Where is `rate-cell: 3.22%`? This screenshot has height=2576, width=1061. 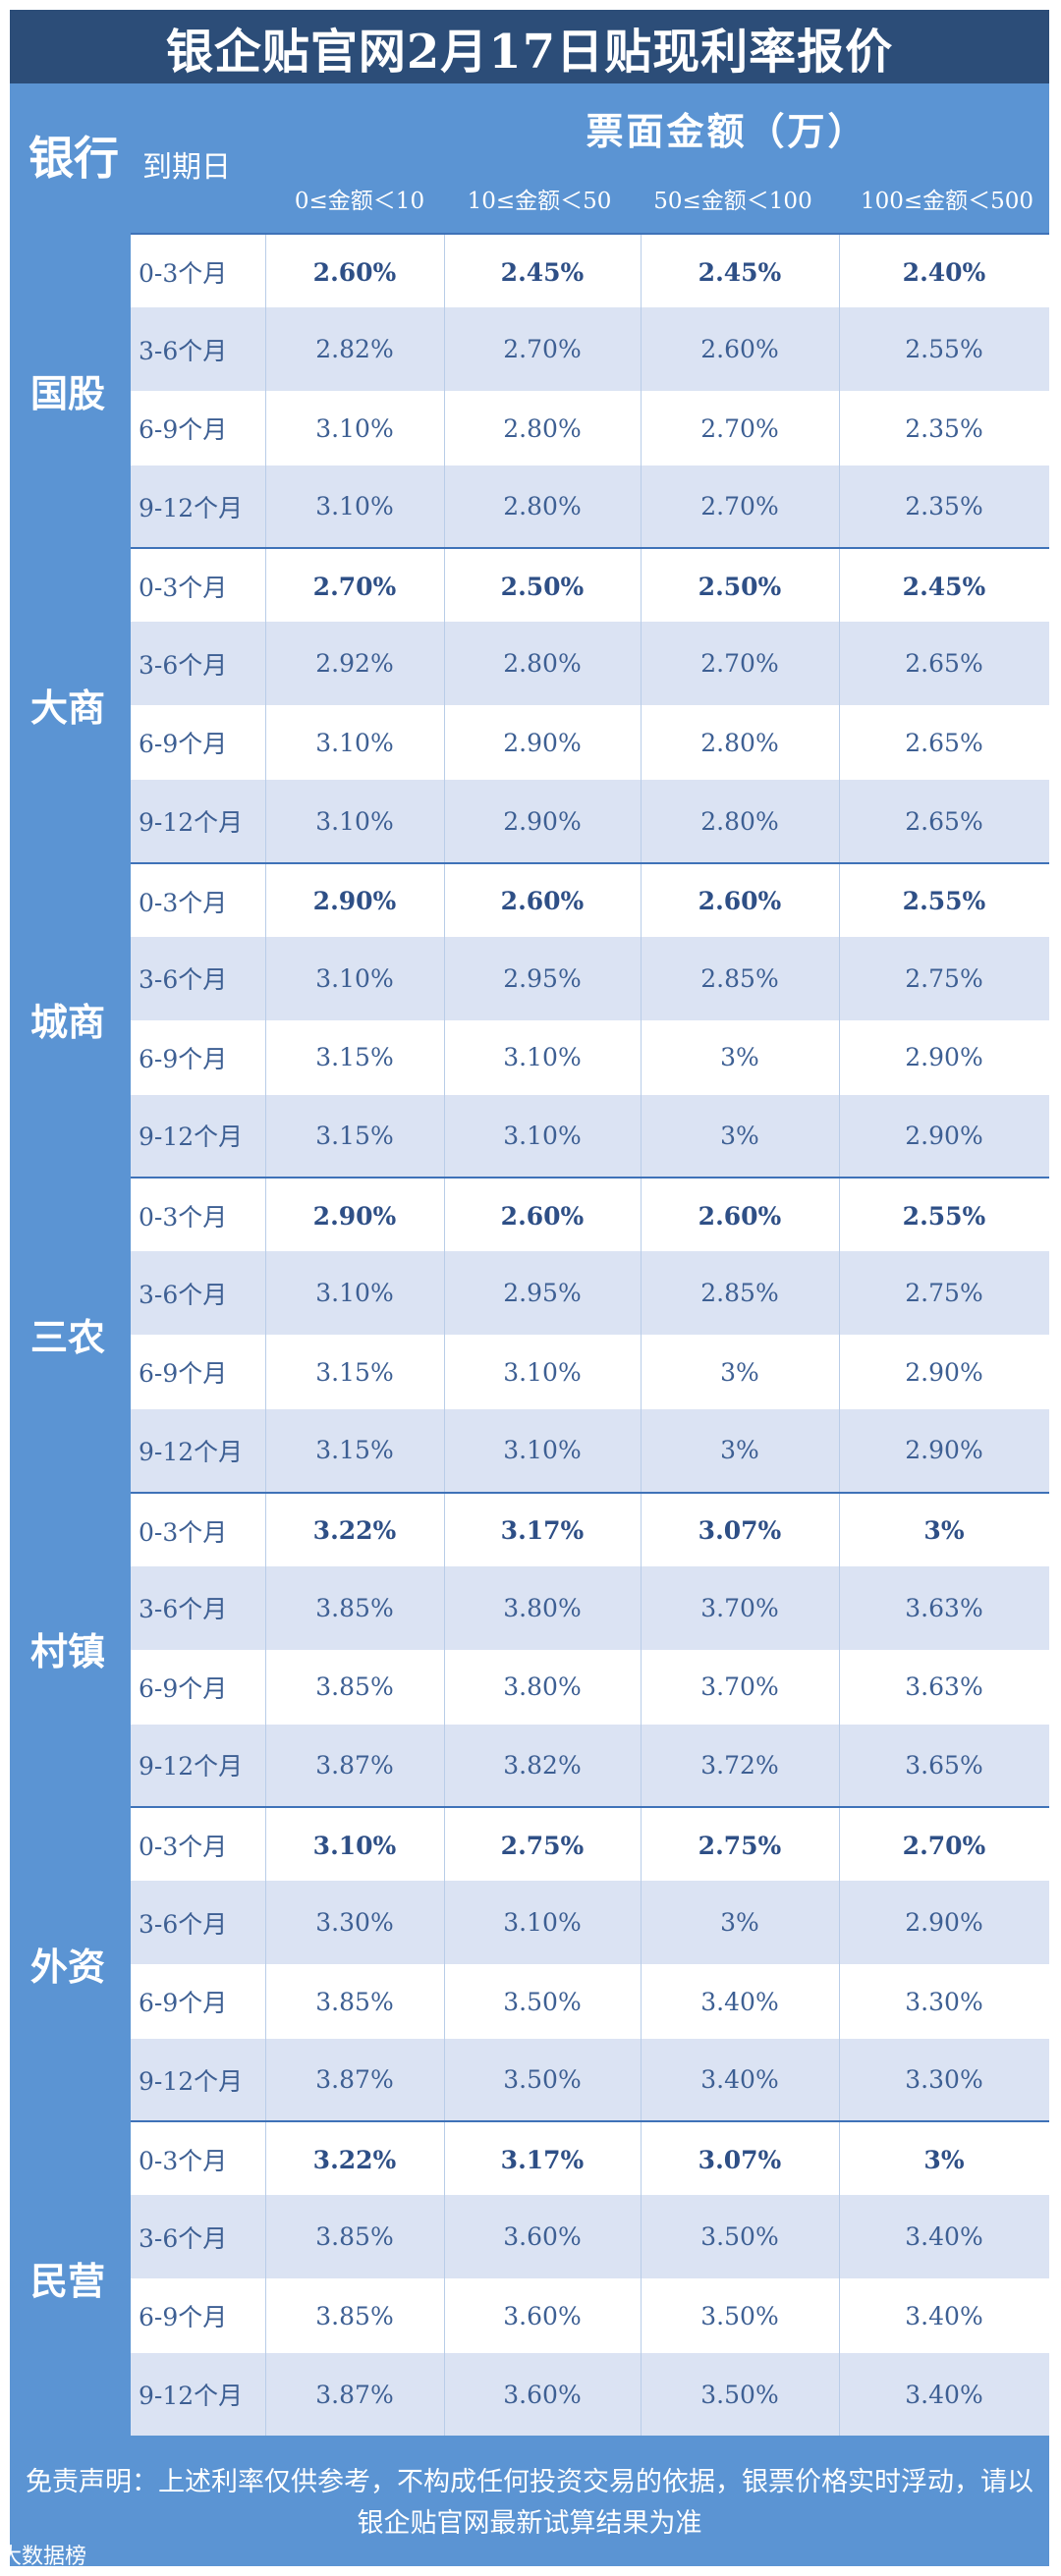 rate-cell: 3.22% is located at coordinates (354, 2159).